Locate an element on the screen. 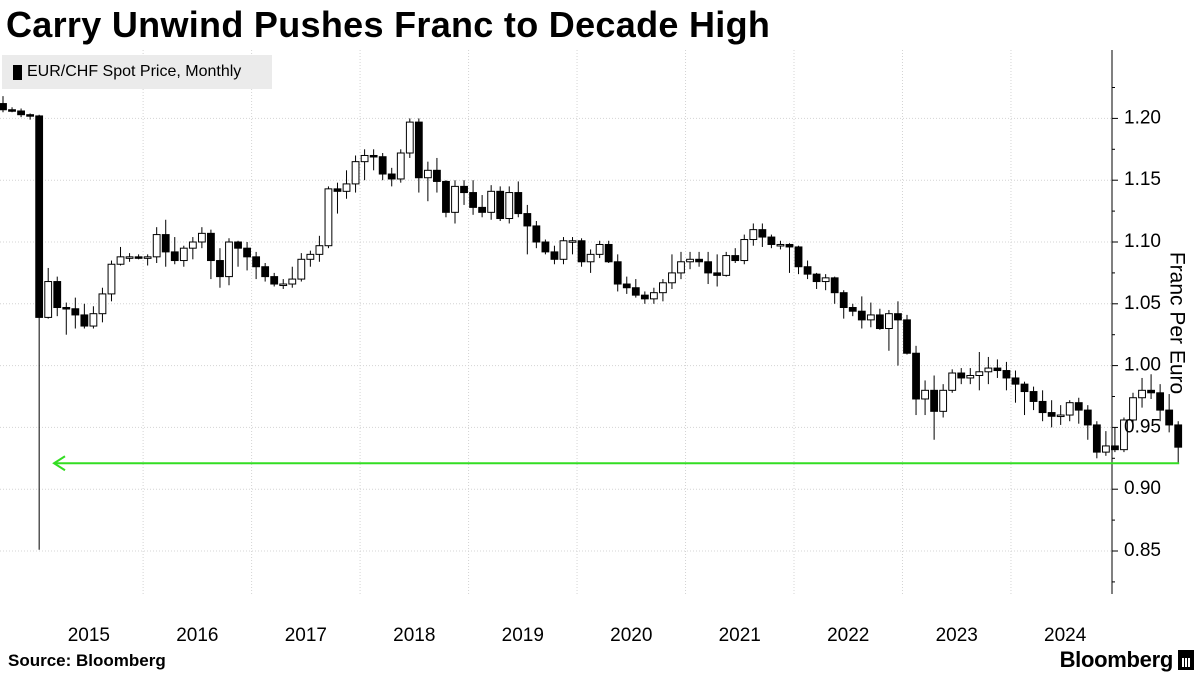 This screenshot has height=675, width=1200. brand-name: Bloomberg is located at coordinates (1116, 659).